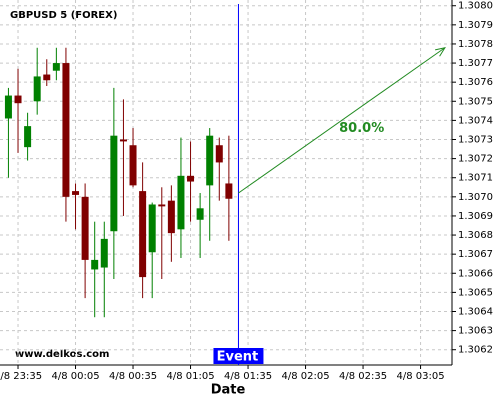  I want to click on event-box, so click(238, 356).